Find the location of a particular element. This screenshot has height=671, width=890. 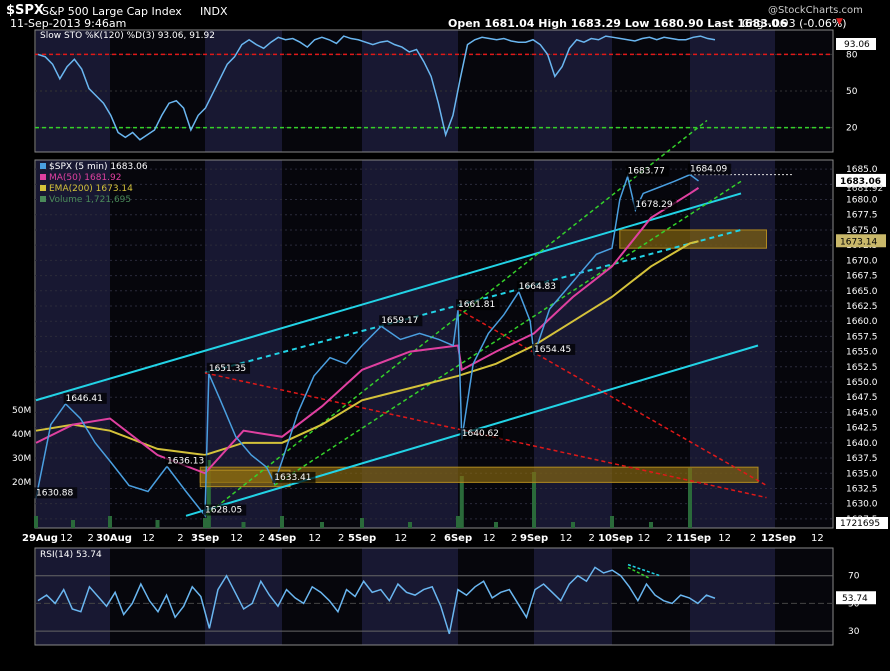

rsi-line is located at coordinates (376, 600).